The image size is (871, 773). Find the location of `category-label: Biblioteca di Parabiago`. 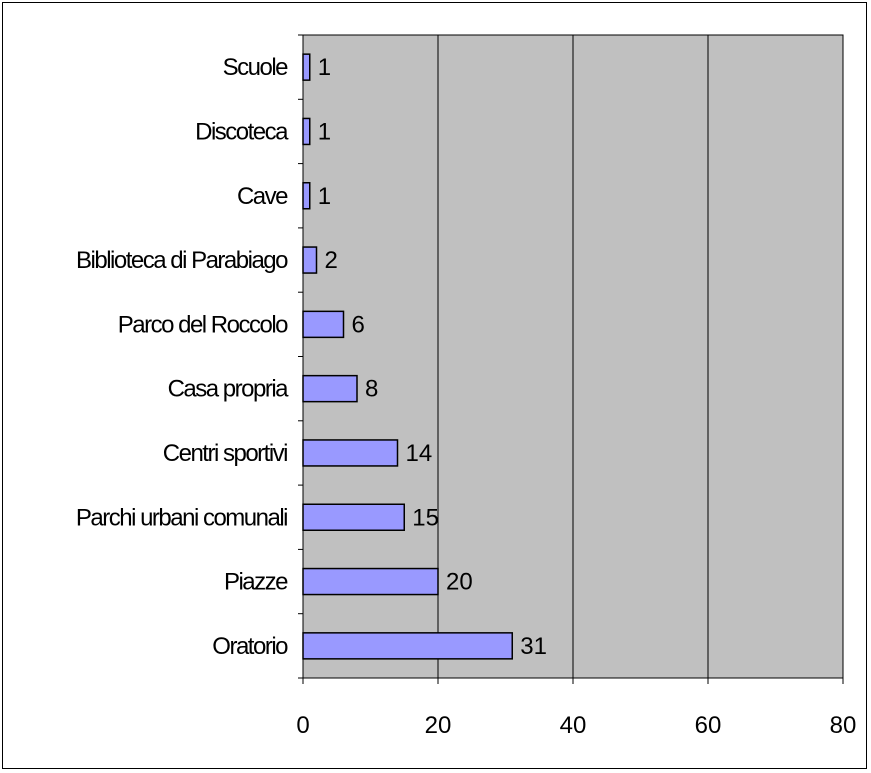

category-label: Biblioteca di Parabiago is located at coordinates (182, 260).